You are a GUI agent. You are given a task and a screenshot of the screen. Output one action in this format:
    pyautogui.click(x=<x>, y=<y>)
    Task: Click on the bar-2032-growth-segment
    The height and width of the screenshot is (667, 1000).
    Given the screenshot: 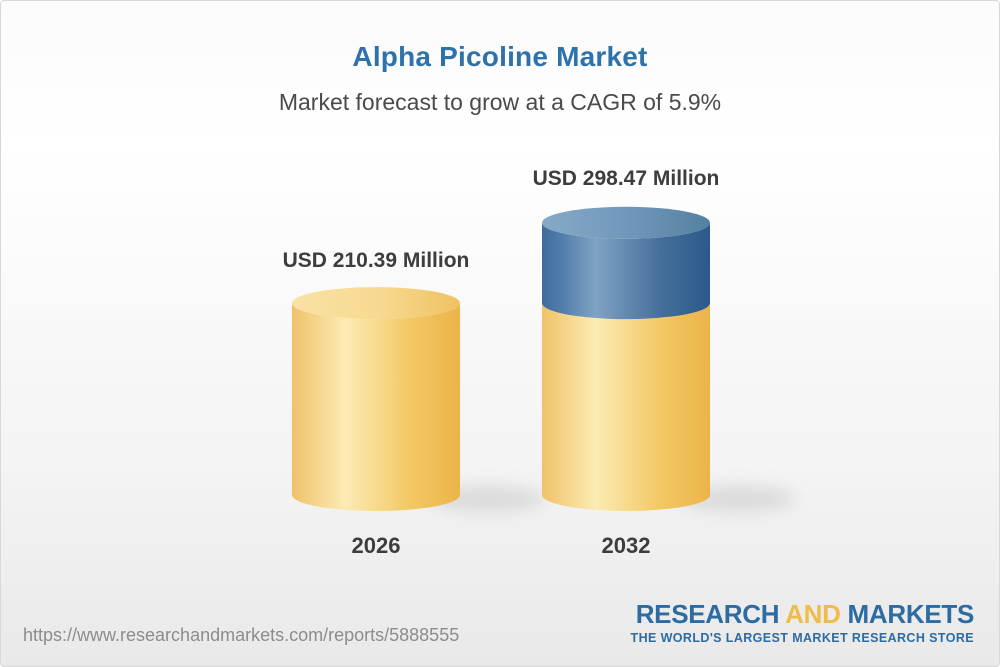 What is the action you would take?
    pyautogui.click(x=626, y=271)
    